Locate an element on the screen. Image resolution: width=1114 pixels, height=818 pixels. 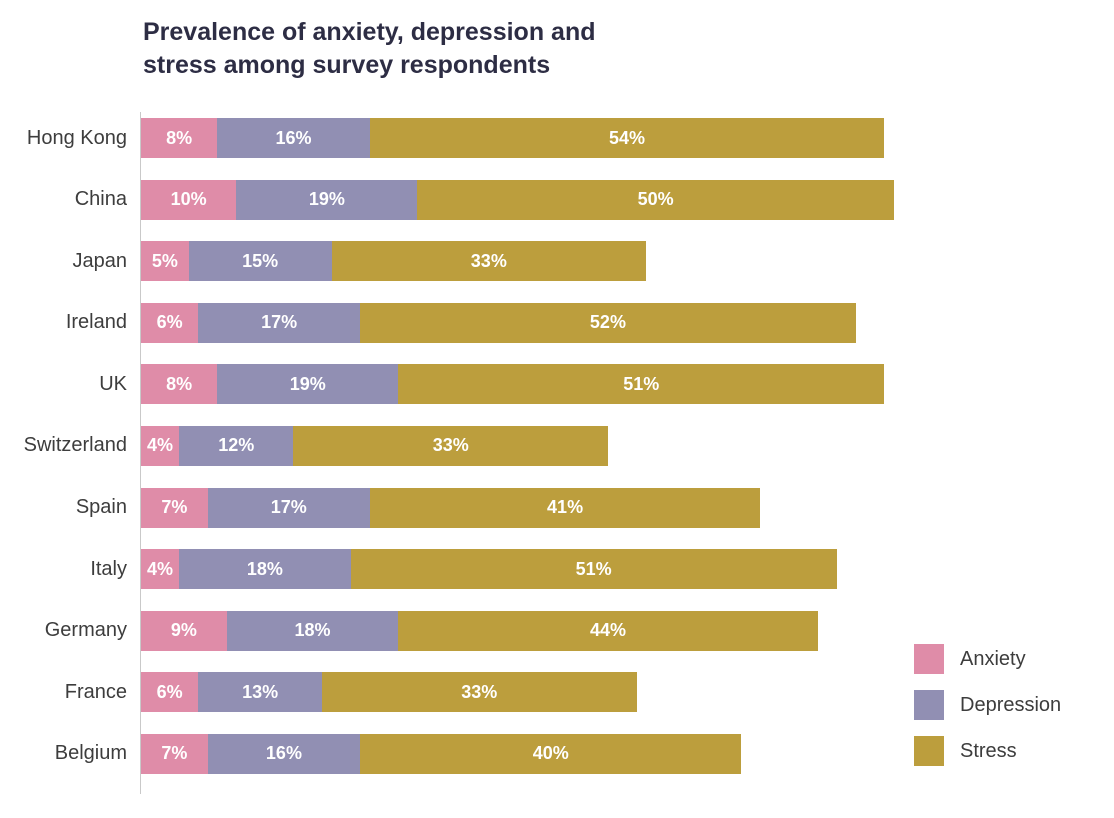
chart-row: Belgium 7% 16% 40% is located at coordinates (557, 753).